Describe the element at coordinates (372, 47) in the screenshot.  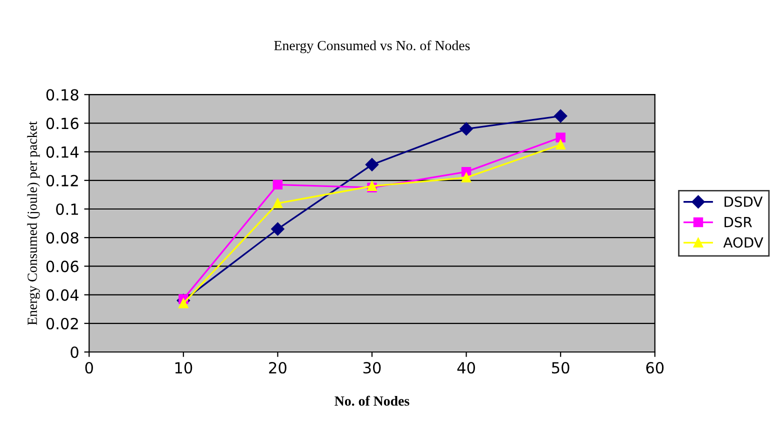
I see `chart-title: Energy Consumed vs No. of Nodes` at that location.